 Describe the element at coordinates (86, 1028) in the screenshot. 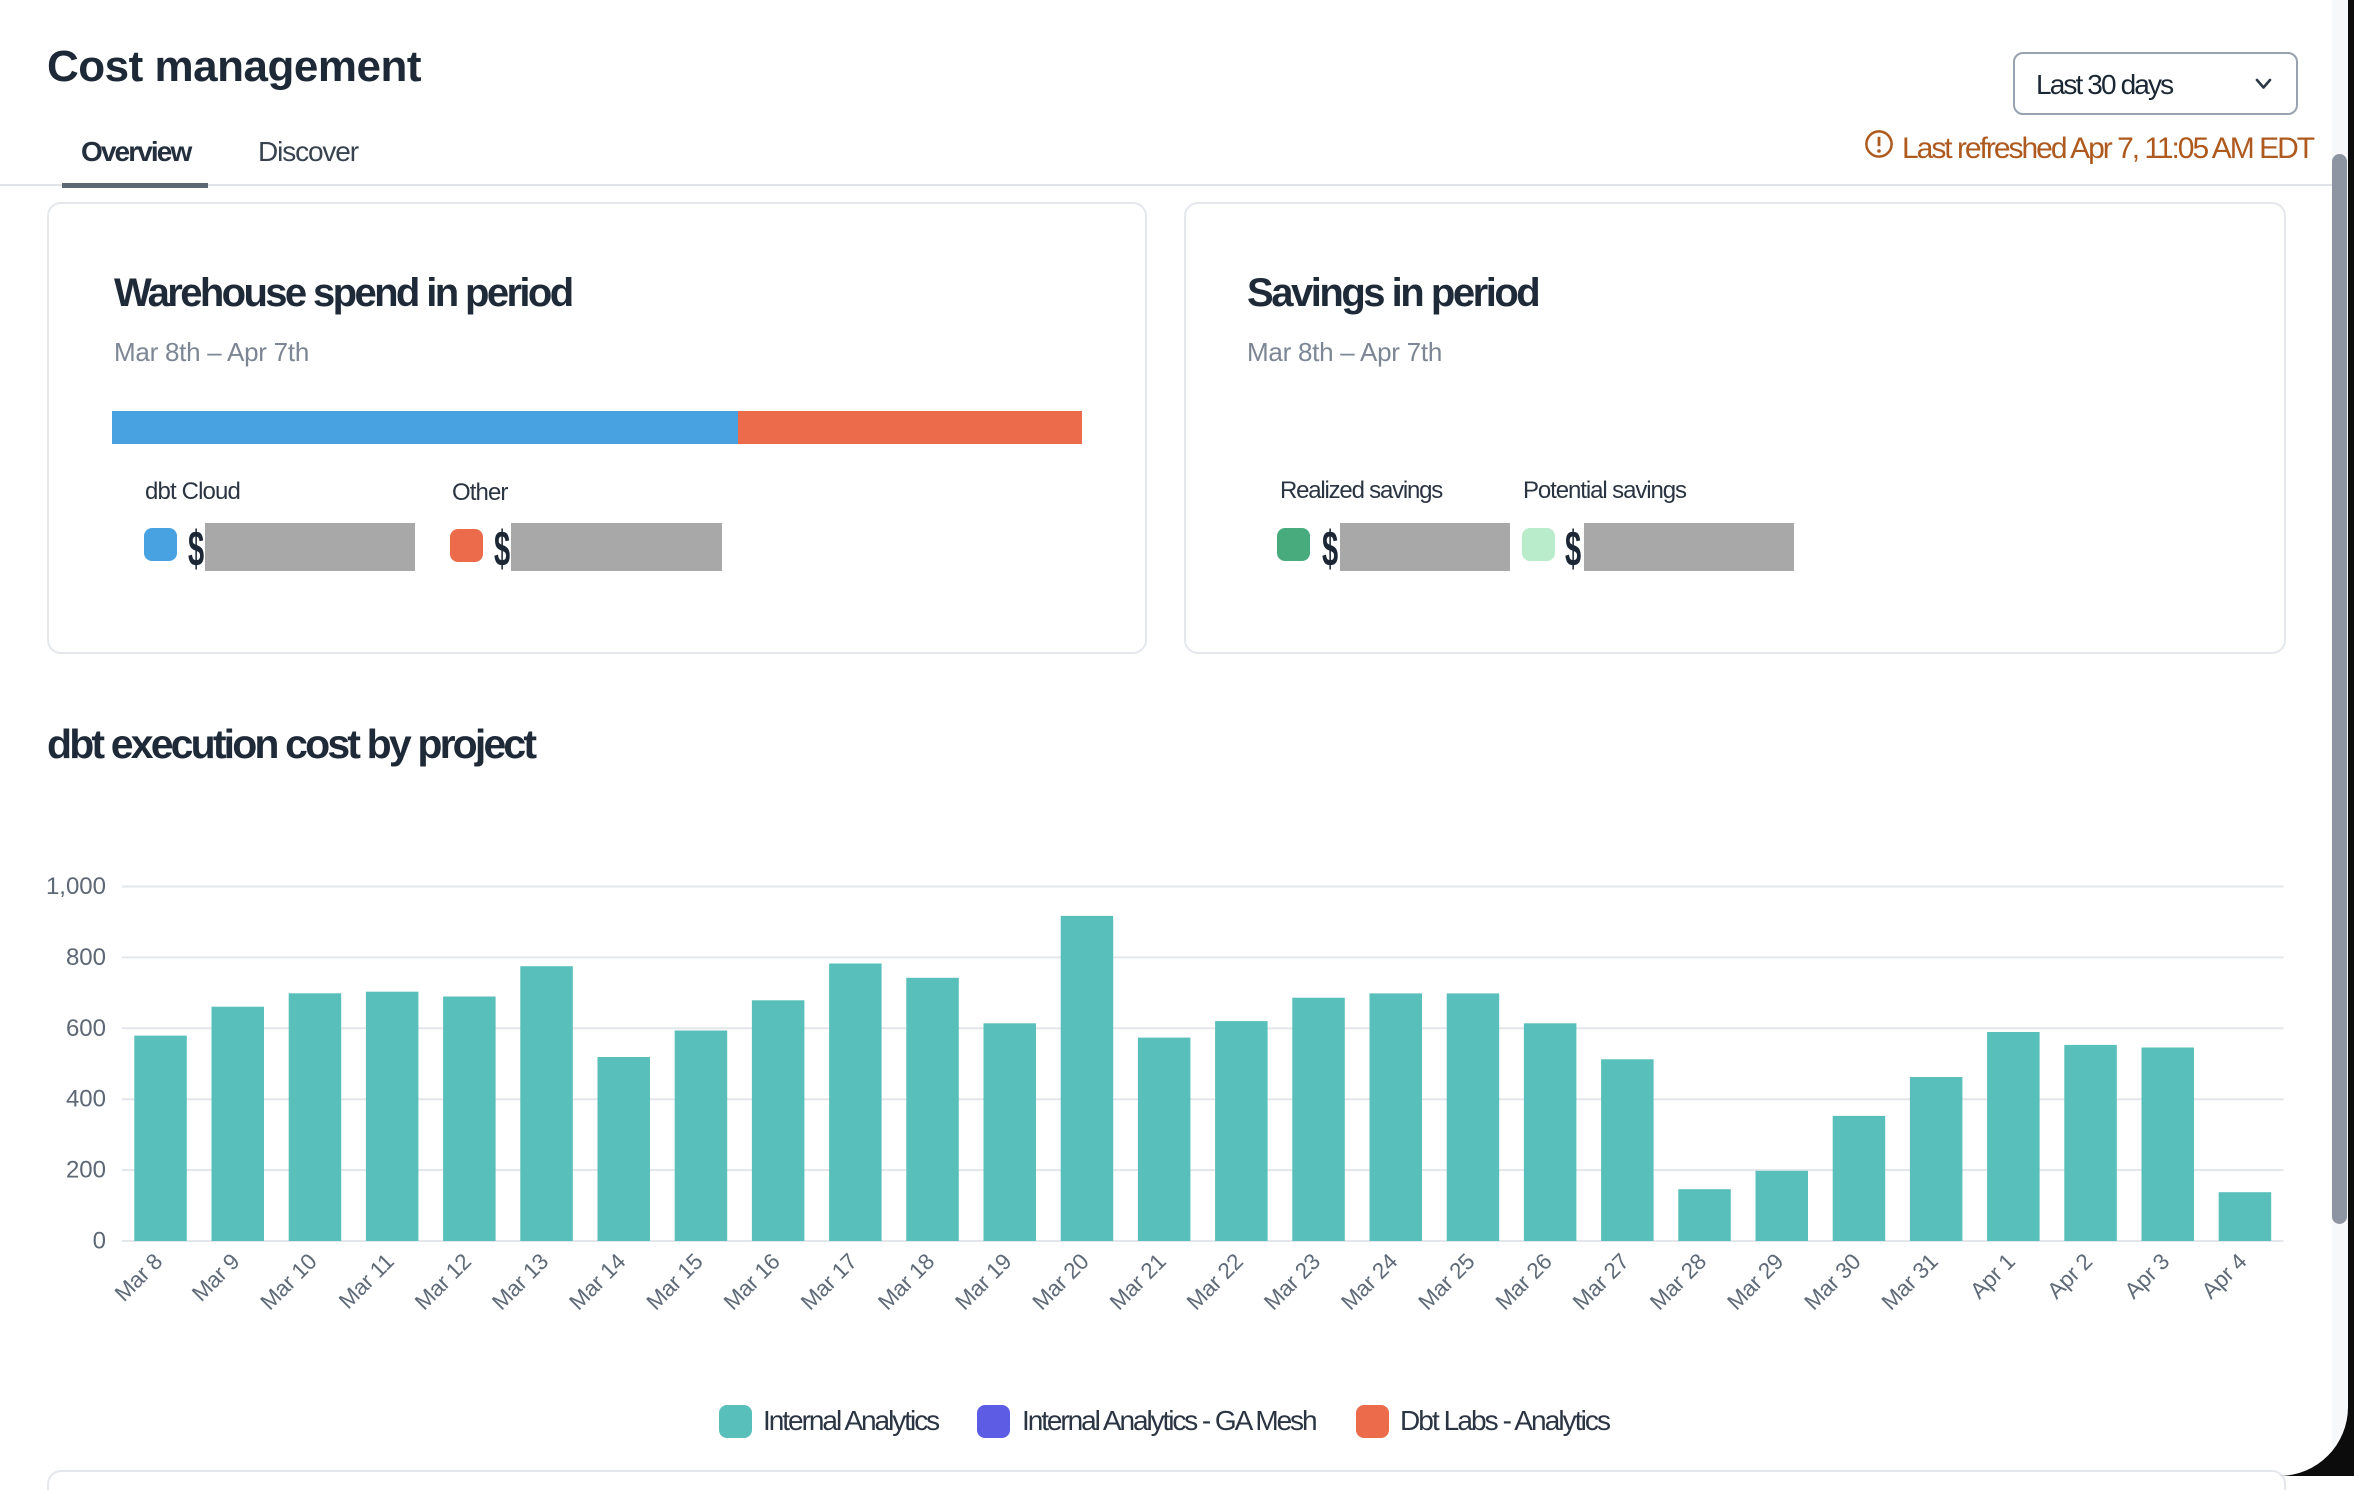

I see `svg-text: 600` at that location.